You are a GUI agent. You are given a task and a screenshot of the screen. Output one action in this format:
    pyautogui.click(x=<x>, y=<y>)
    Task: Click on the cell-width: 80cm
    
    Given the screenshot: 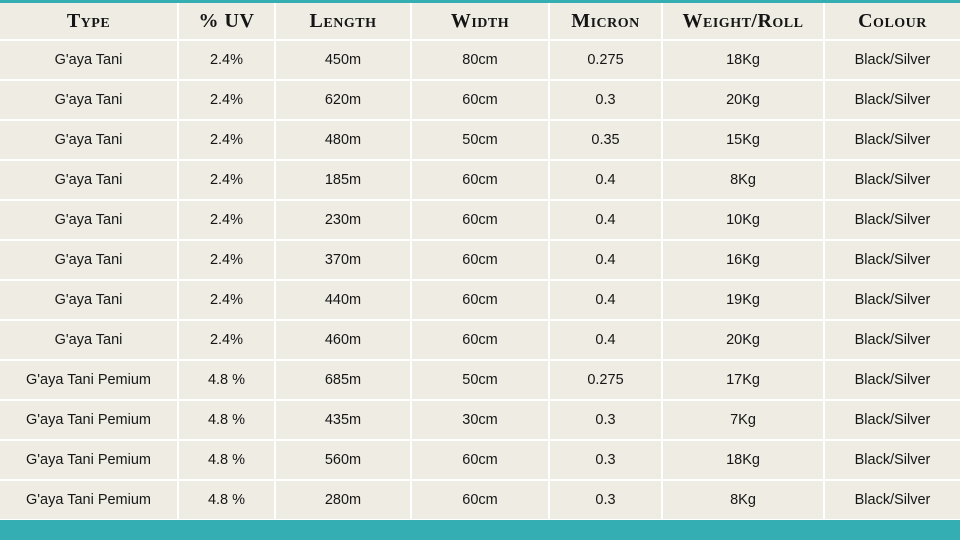 What is the action you would take?
    pyautogui.click(x=480, y=60)
    